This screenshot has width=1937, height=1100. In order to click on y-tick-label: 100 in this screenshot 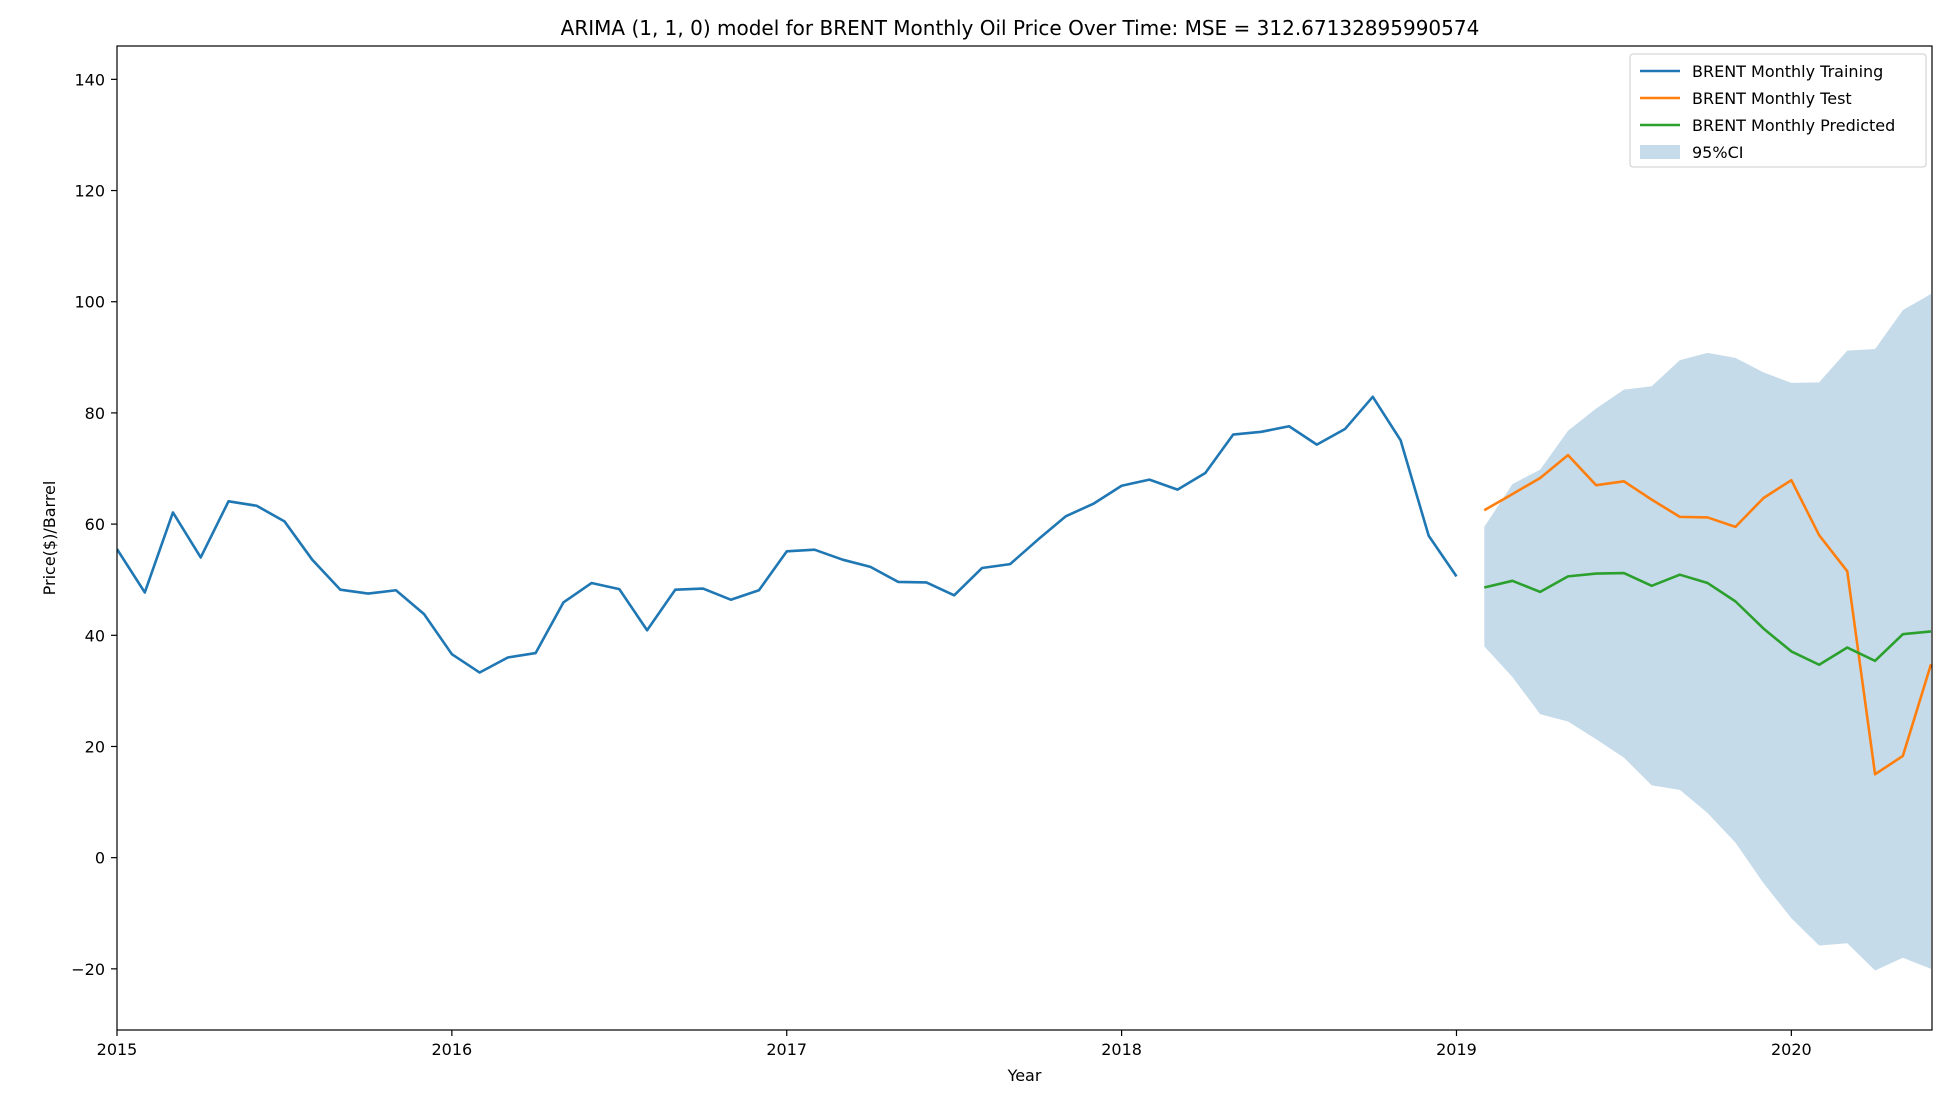, I will do `click(89, 302)`.